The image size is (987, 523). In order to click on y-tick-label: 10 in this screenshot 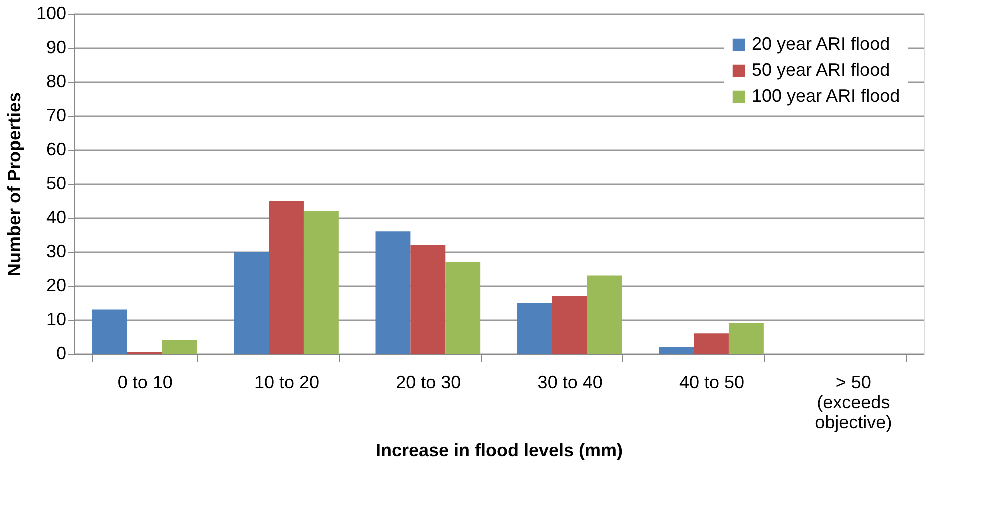, I will do `click(56, 320)`.